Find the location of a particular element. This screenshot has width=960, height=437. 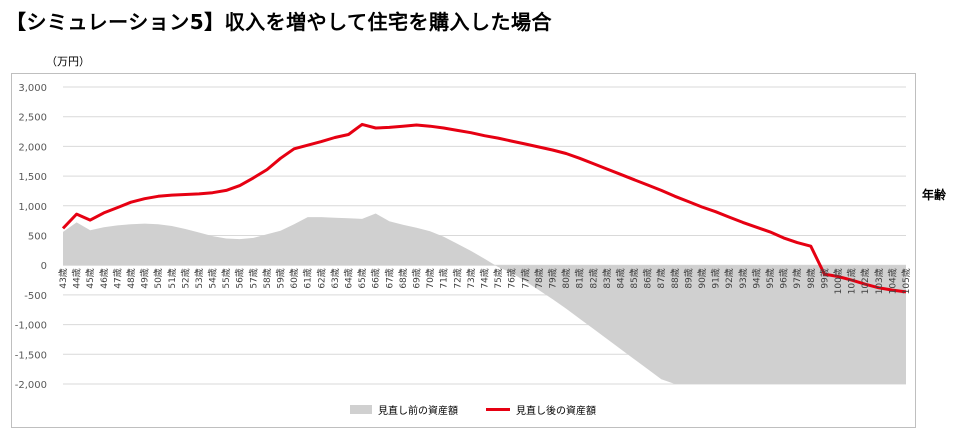

y-tick-label: 1,000 is located at coordinates (32, 207).